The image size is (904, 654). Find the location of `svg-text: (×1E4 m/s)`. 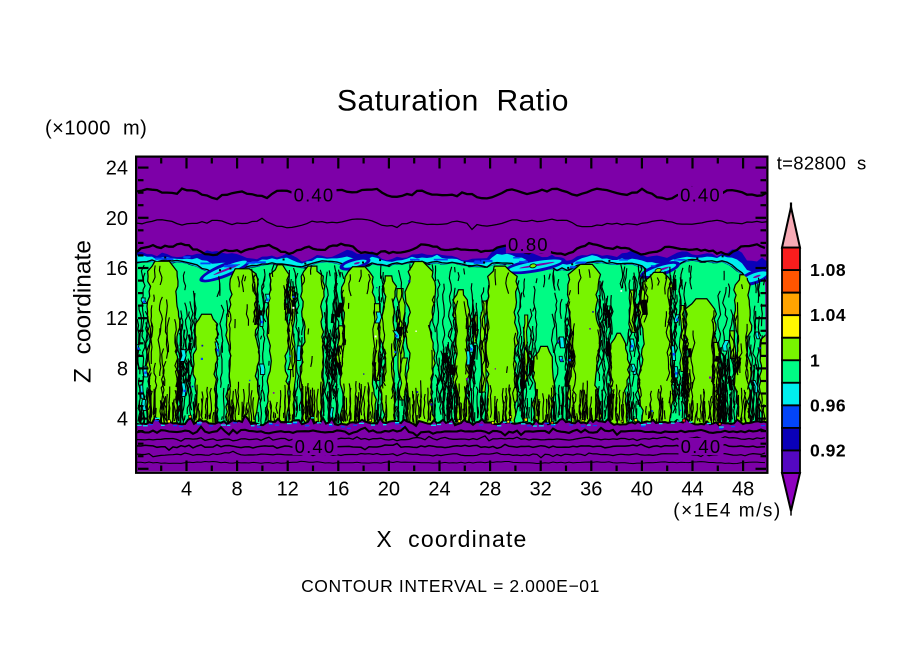

svg-text: (×1E4 m/s) is located at coordinates (727, 511).